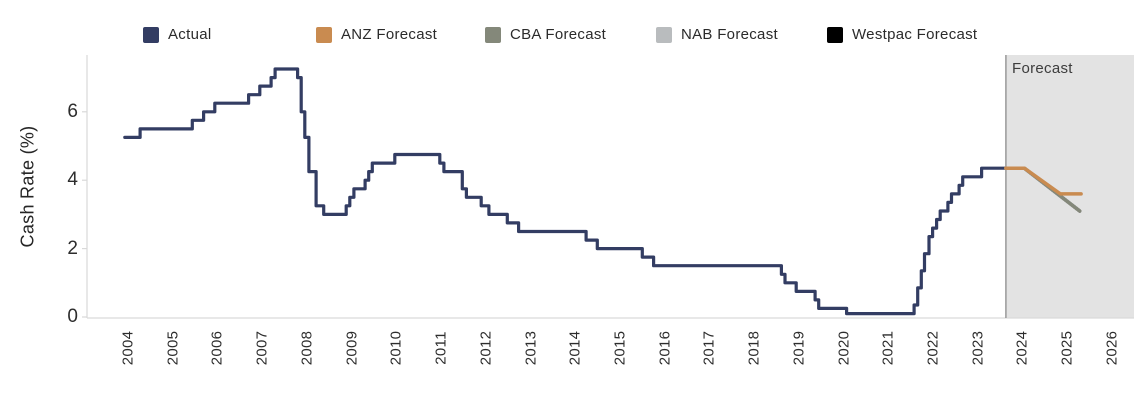  I want to click on y-tick-label-2: 2, so click(72, 248).